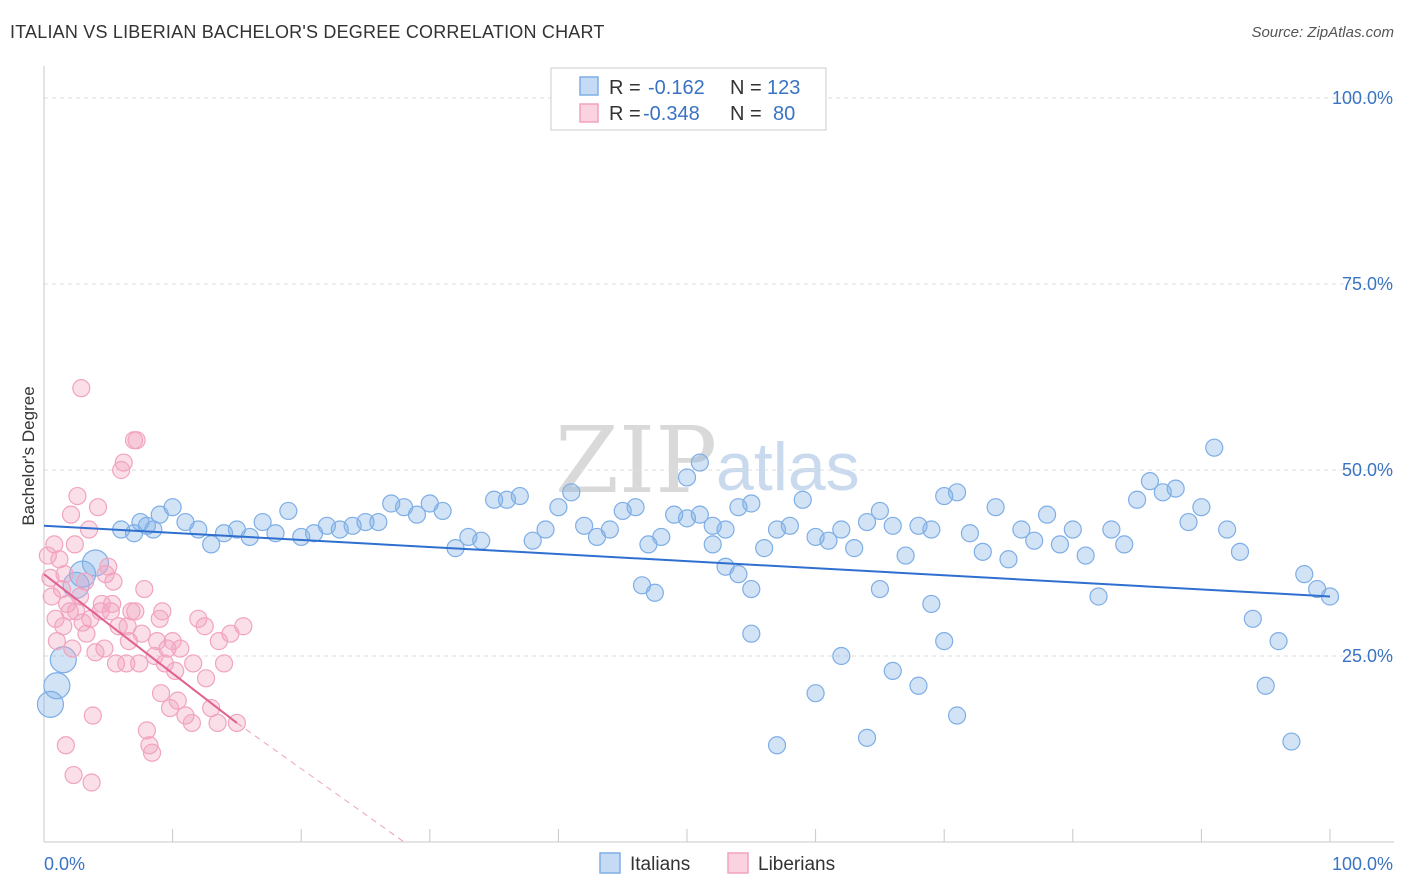 Image resolution: width=1406 pixels, height=892 pixels. What do you see at coordinates (625, 88) in the screenshot?
I see `legend-italians-r-label: R =` at bounding box center [625, 88].